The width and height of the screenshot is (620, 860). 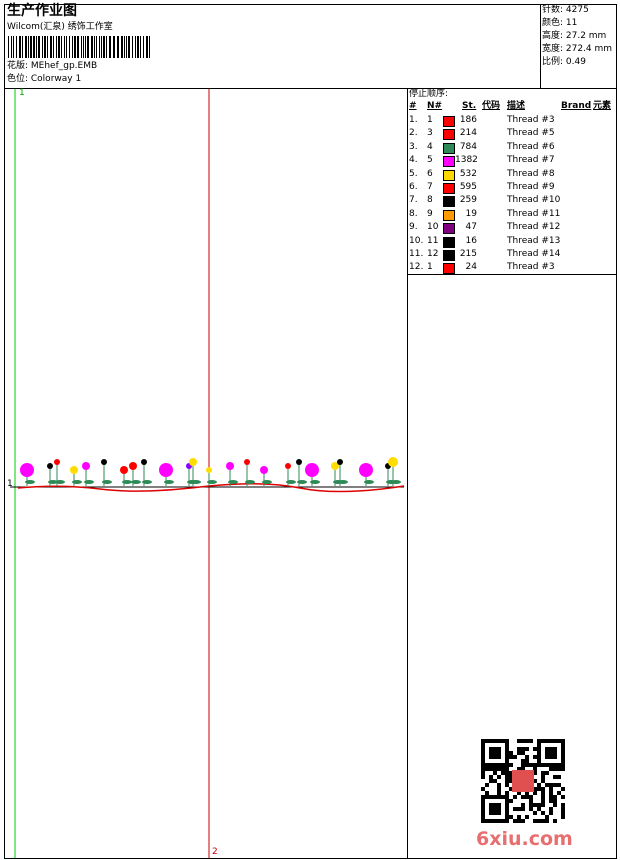 What do you see at coordinates (413, 213) in the screenshot?
I see `order: 8.` at bounding box center [413, 213].